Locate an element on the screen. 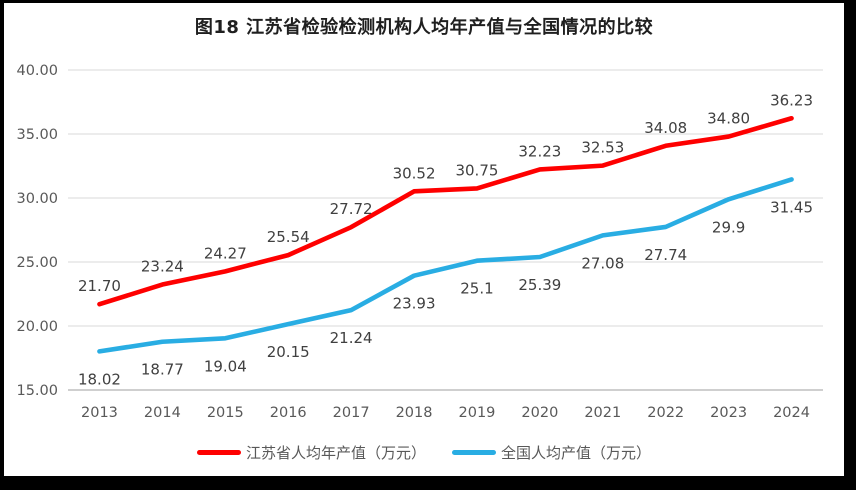 The height and width of the screenshot is (490, 856). y-tick-label: 15.00 is located at coordinates (37, 391).